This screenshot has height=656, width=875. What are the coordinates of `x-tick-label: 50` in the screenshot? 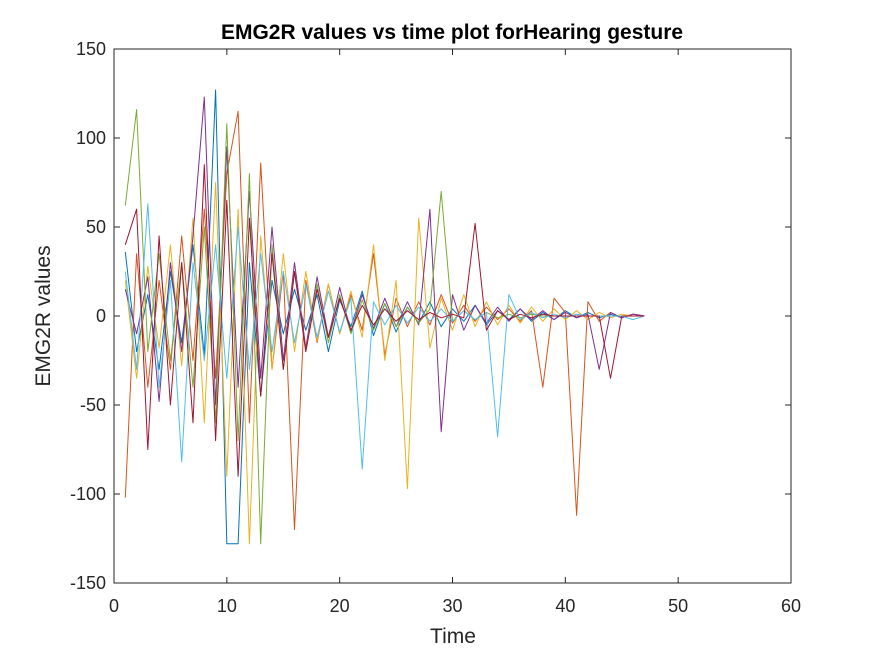 It's located at (678, 606).